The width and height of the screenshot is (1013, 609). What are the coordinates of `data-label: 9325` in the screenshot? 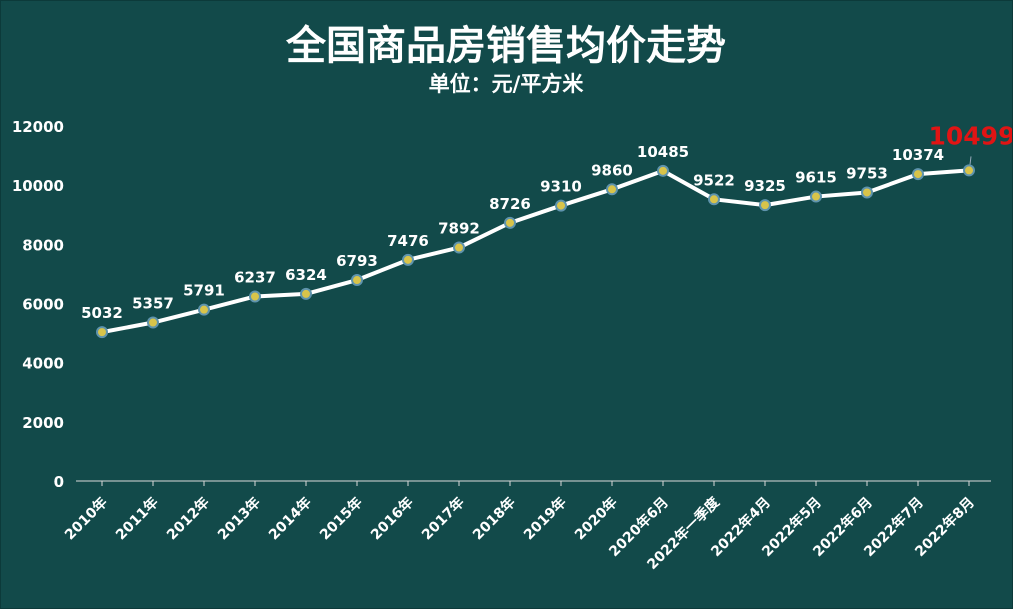 It's located at (765, 186).